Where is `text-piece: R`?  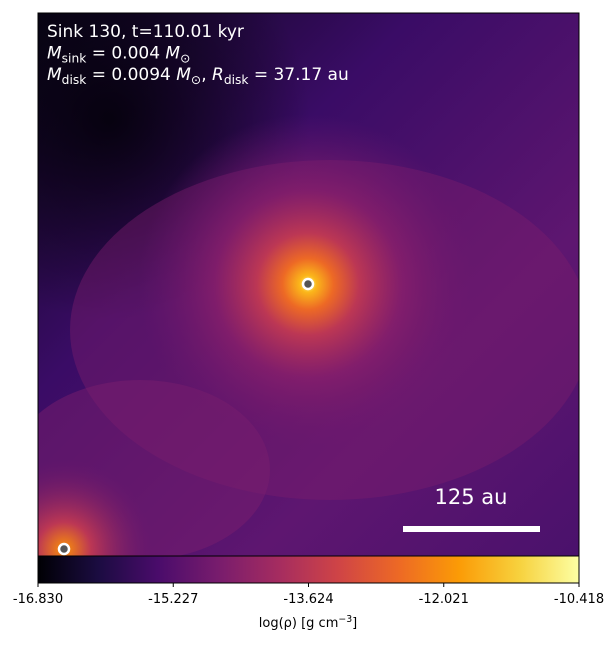 text-piece: R is located at coordinates (218, 75).